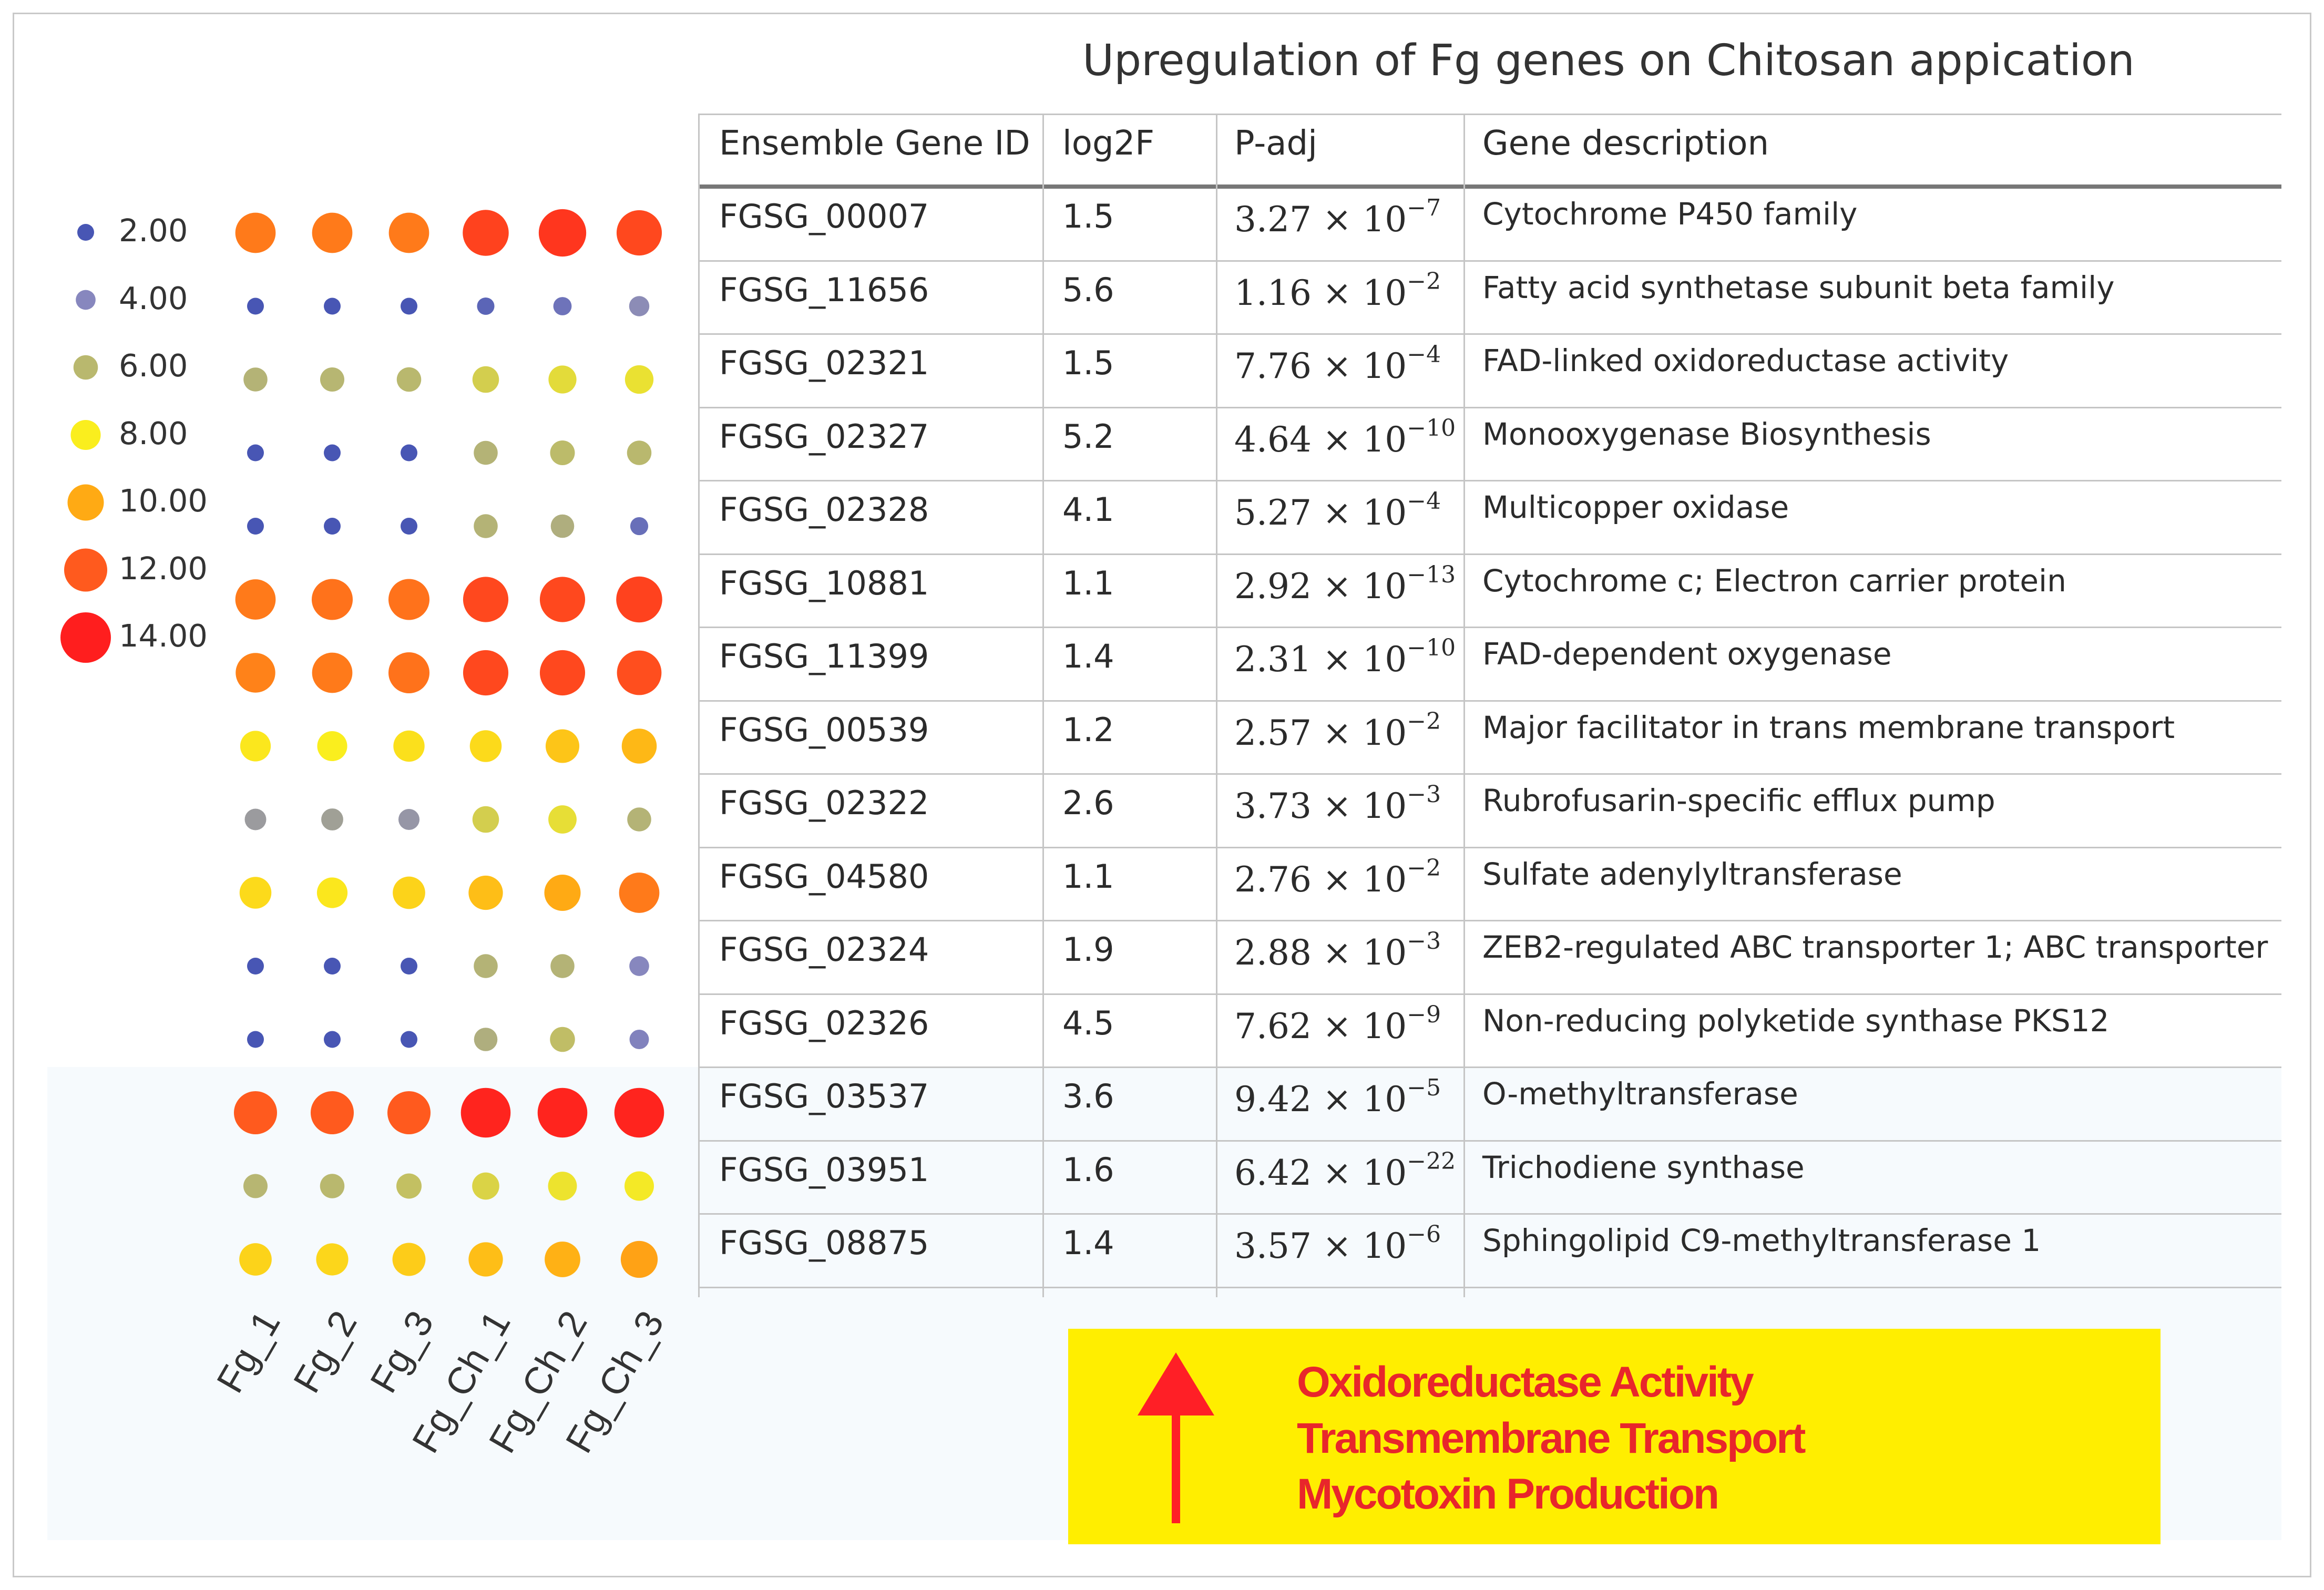 The width and height of the screenshot is (2324, 1590). Describe the element at coordinates (1424, 354) in the screenshot. I see `padj-exponent: −4` at that location.